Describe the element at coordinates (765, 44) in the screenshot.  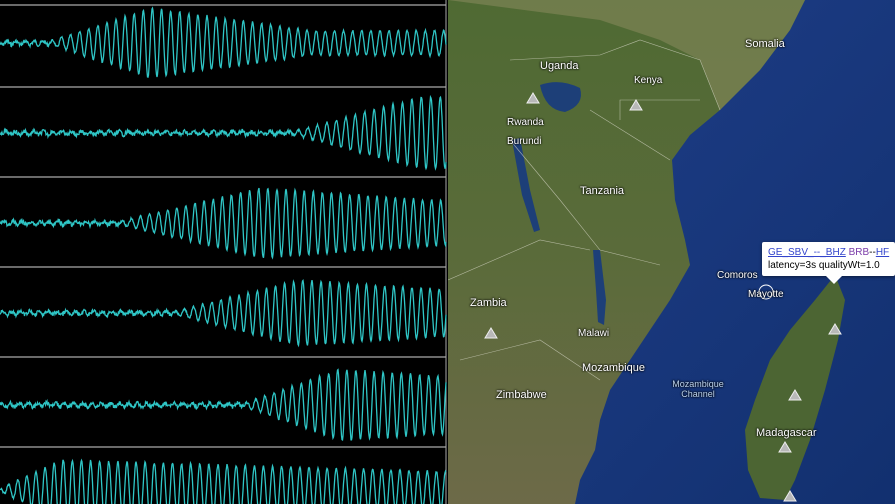
I see `map-label-somalia: Somalia` at that location.